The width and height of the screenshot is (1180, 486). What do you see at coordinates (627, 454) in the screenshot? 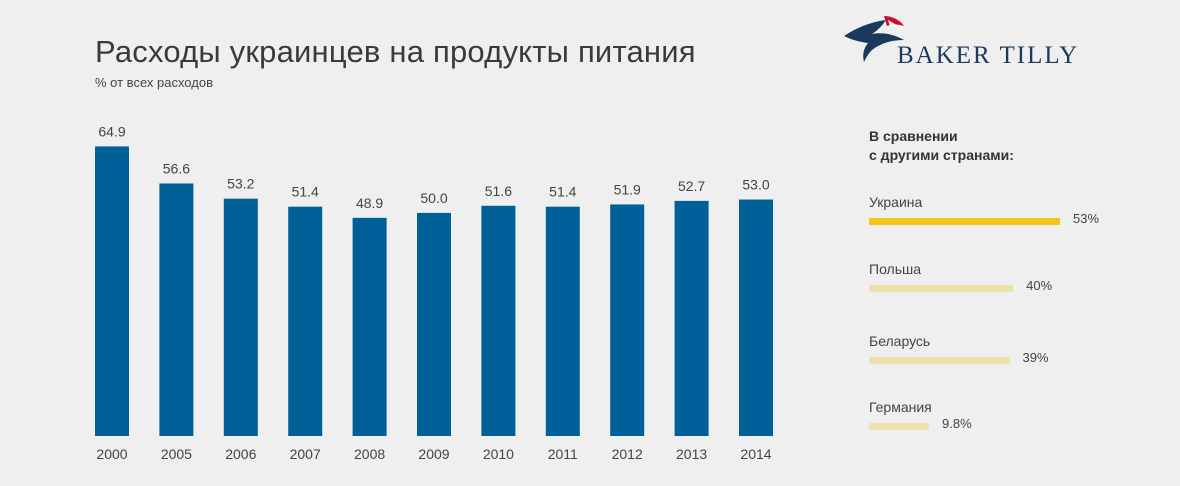
I see `x-tick-label-2012: 2012` at bounding box center [627, 454].